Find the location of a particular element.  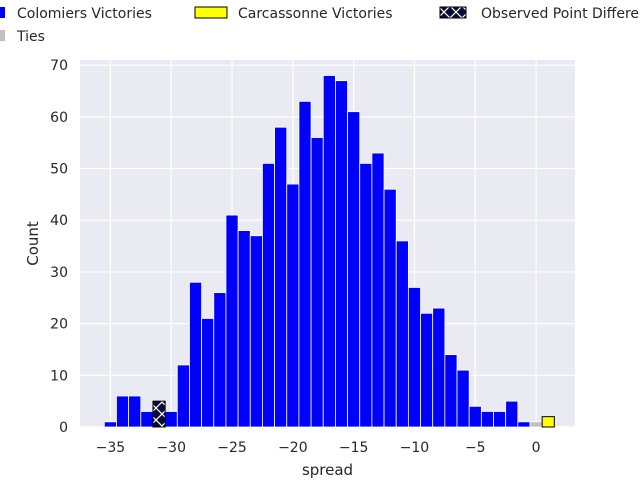

x-tick-label: −20 is located at coordinates (293, 448).